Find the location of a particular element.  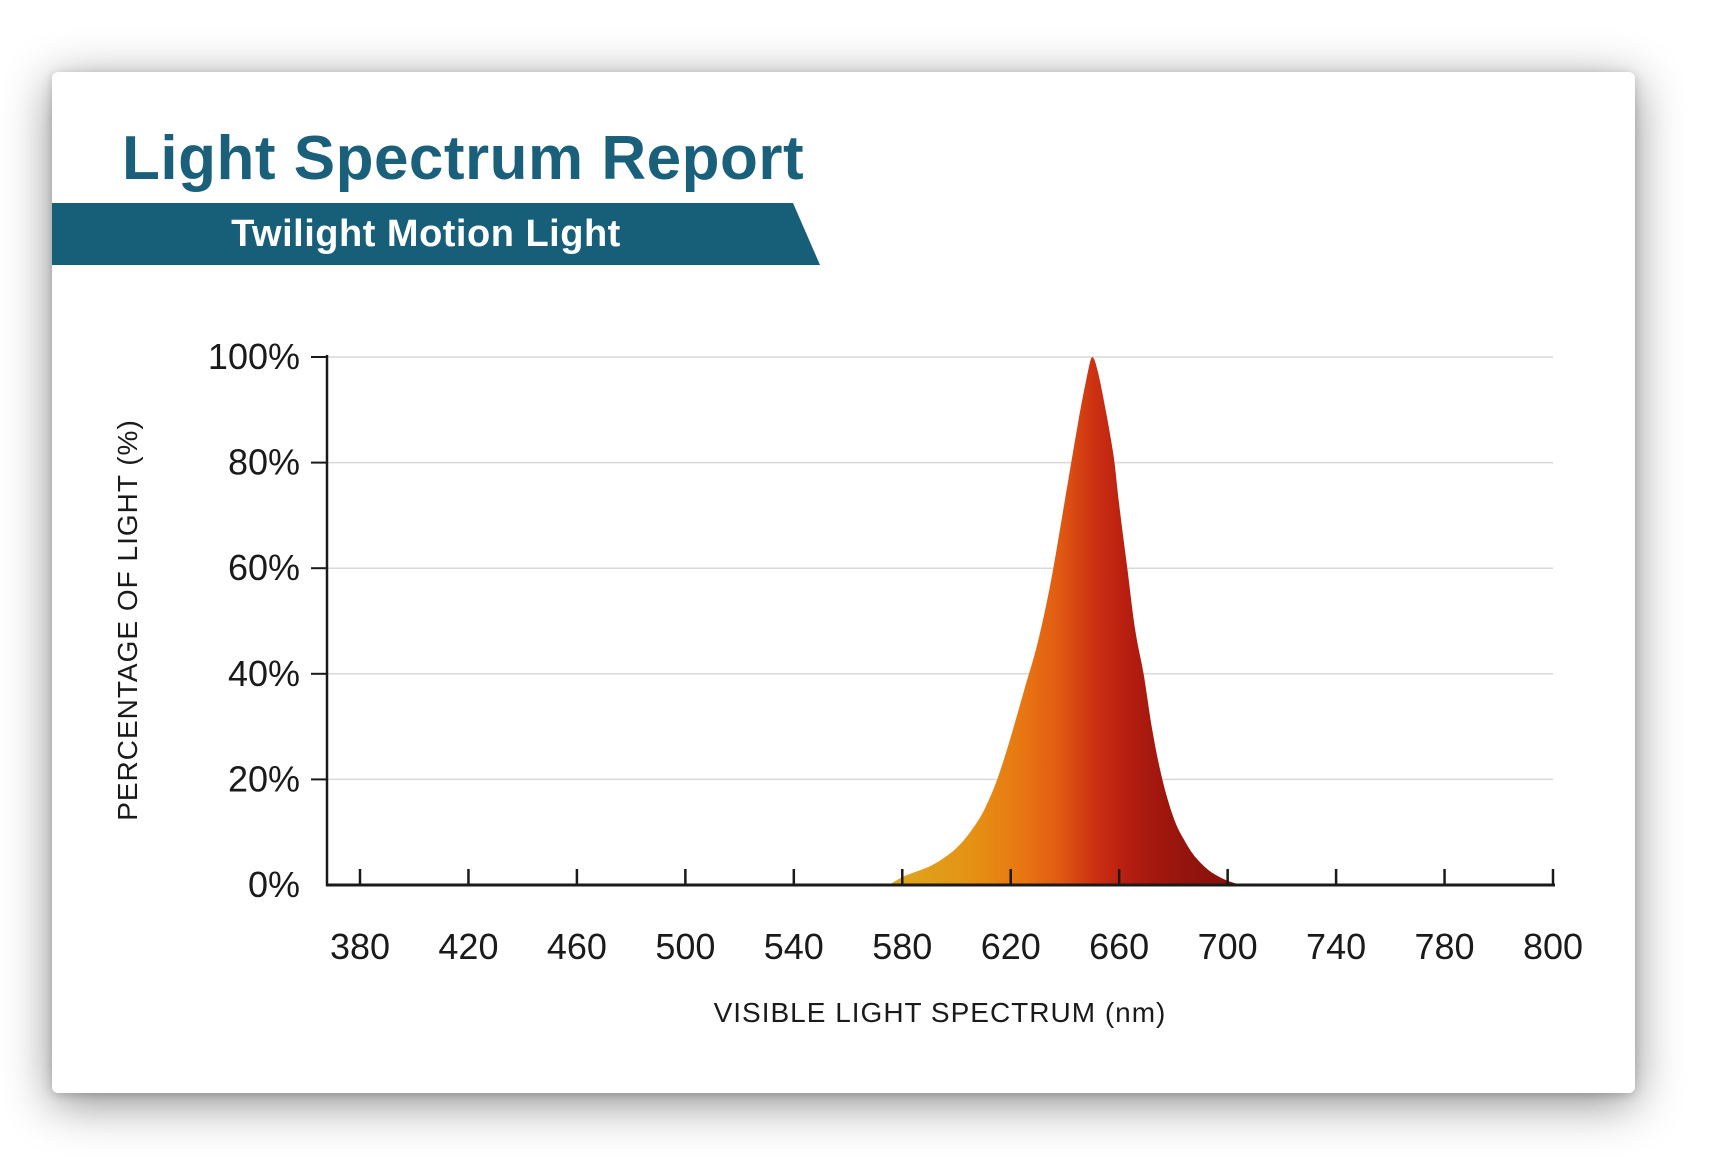

x-tick-label: 660 is located at coordinates (1119, 946).